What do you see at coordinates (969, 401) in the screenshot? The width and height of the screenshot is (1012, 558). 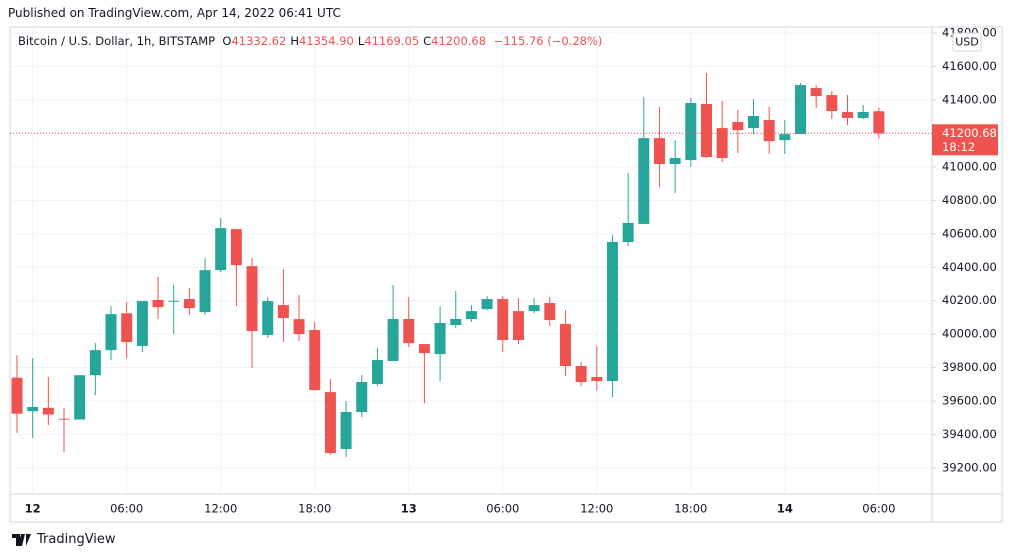 I see `y-tick-label: 39600.00` at bounding box center [969, 401].